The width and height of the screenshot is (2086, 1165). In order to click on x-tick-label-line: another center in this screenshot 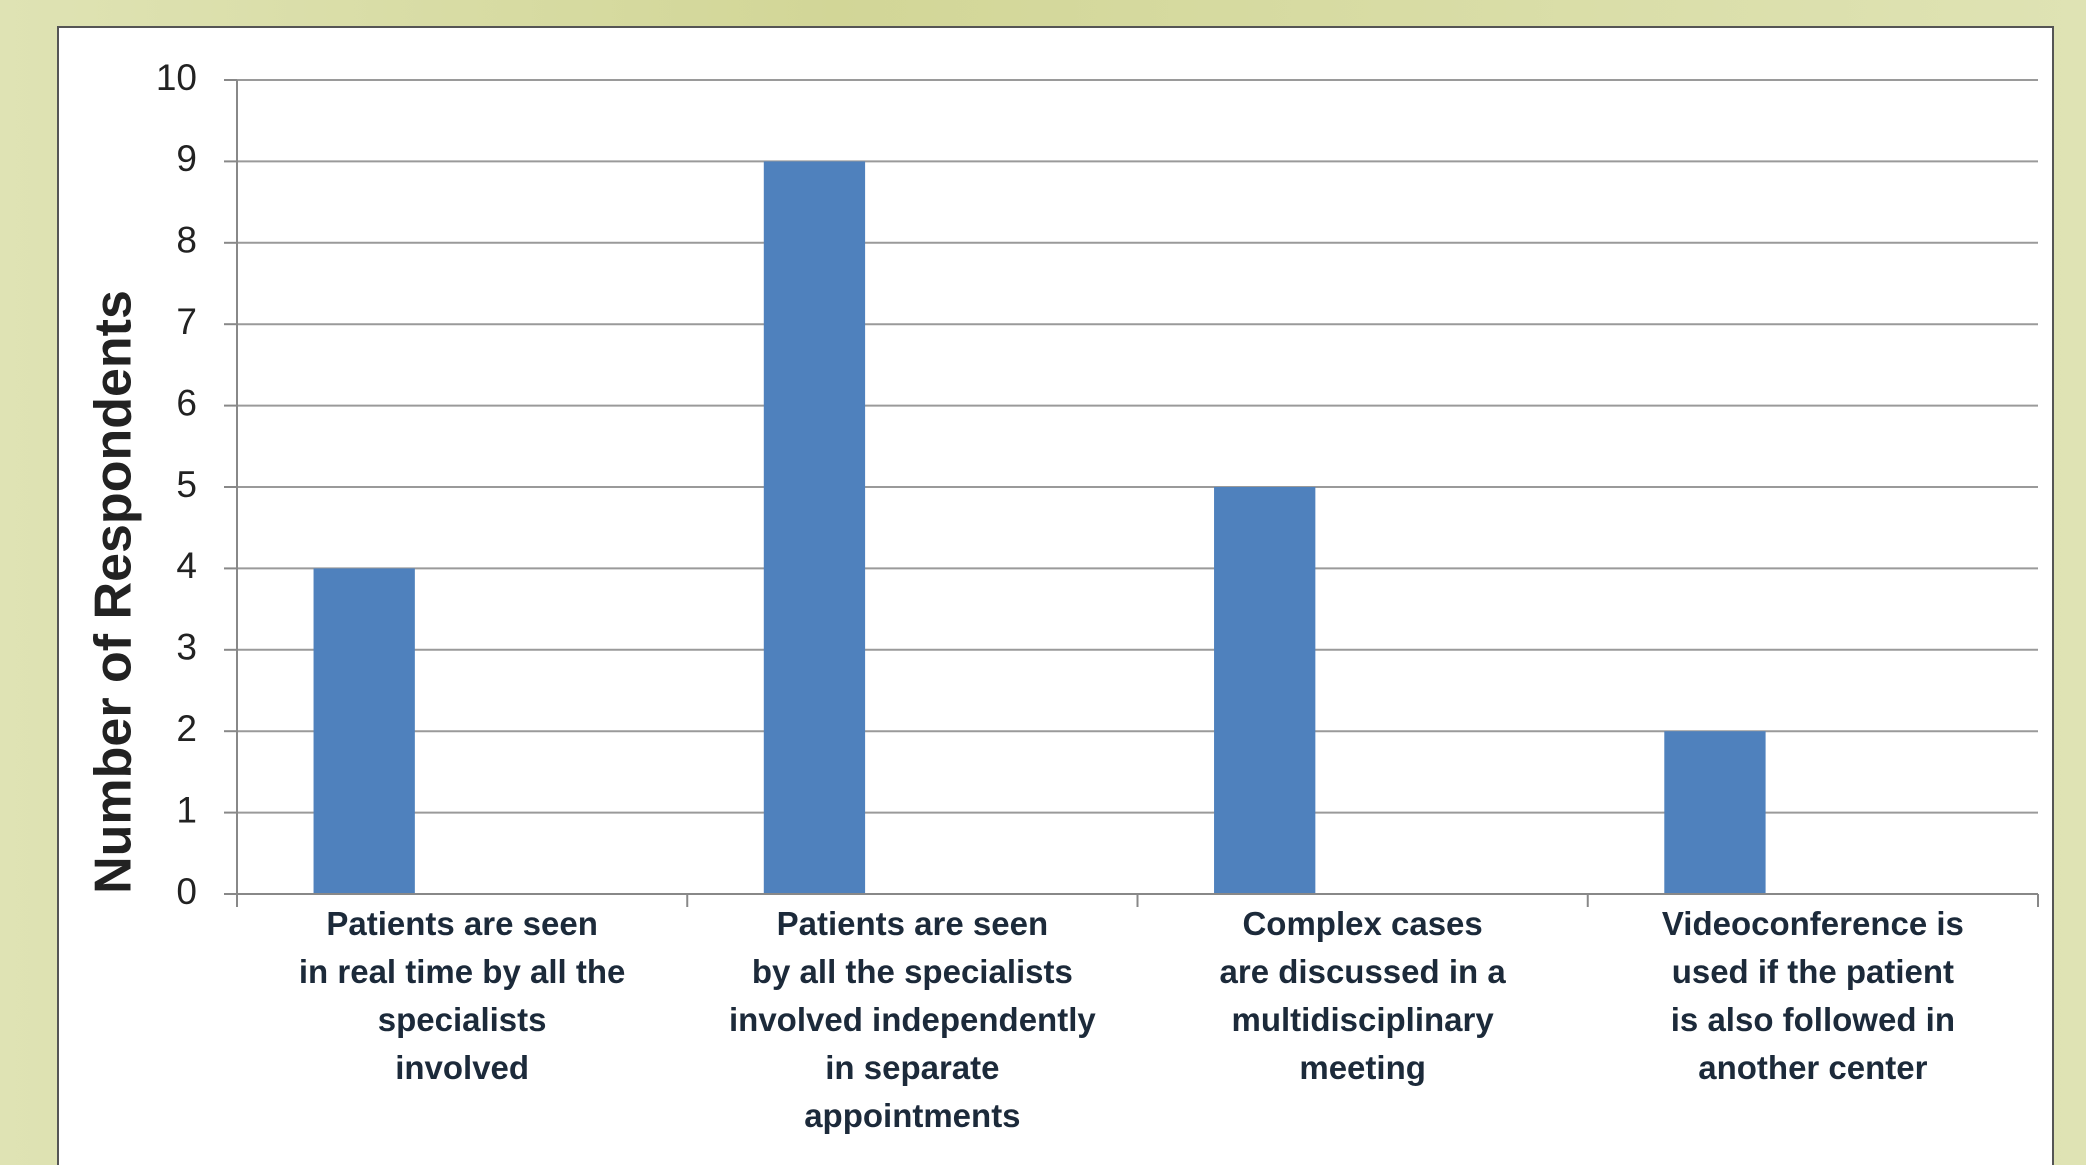, I will do `click(1812, 1067)`.